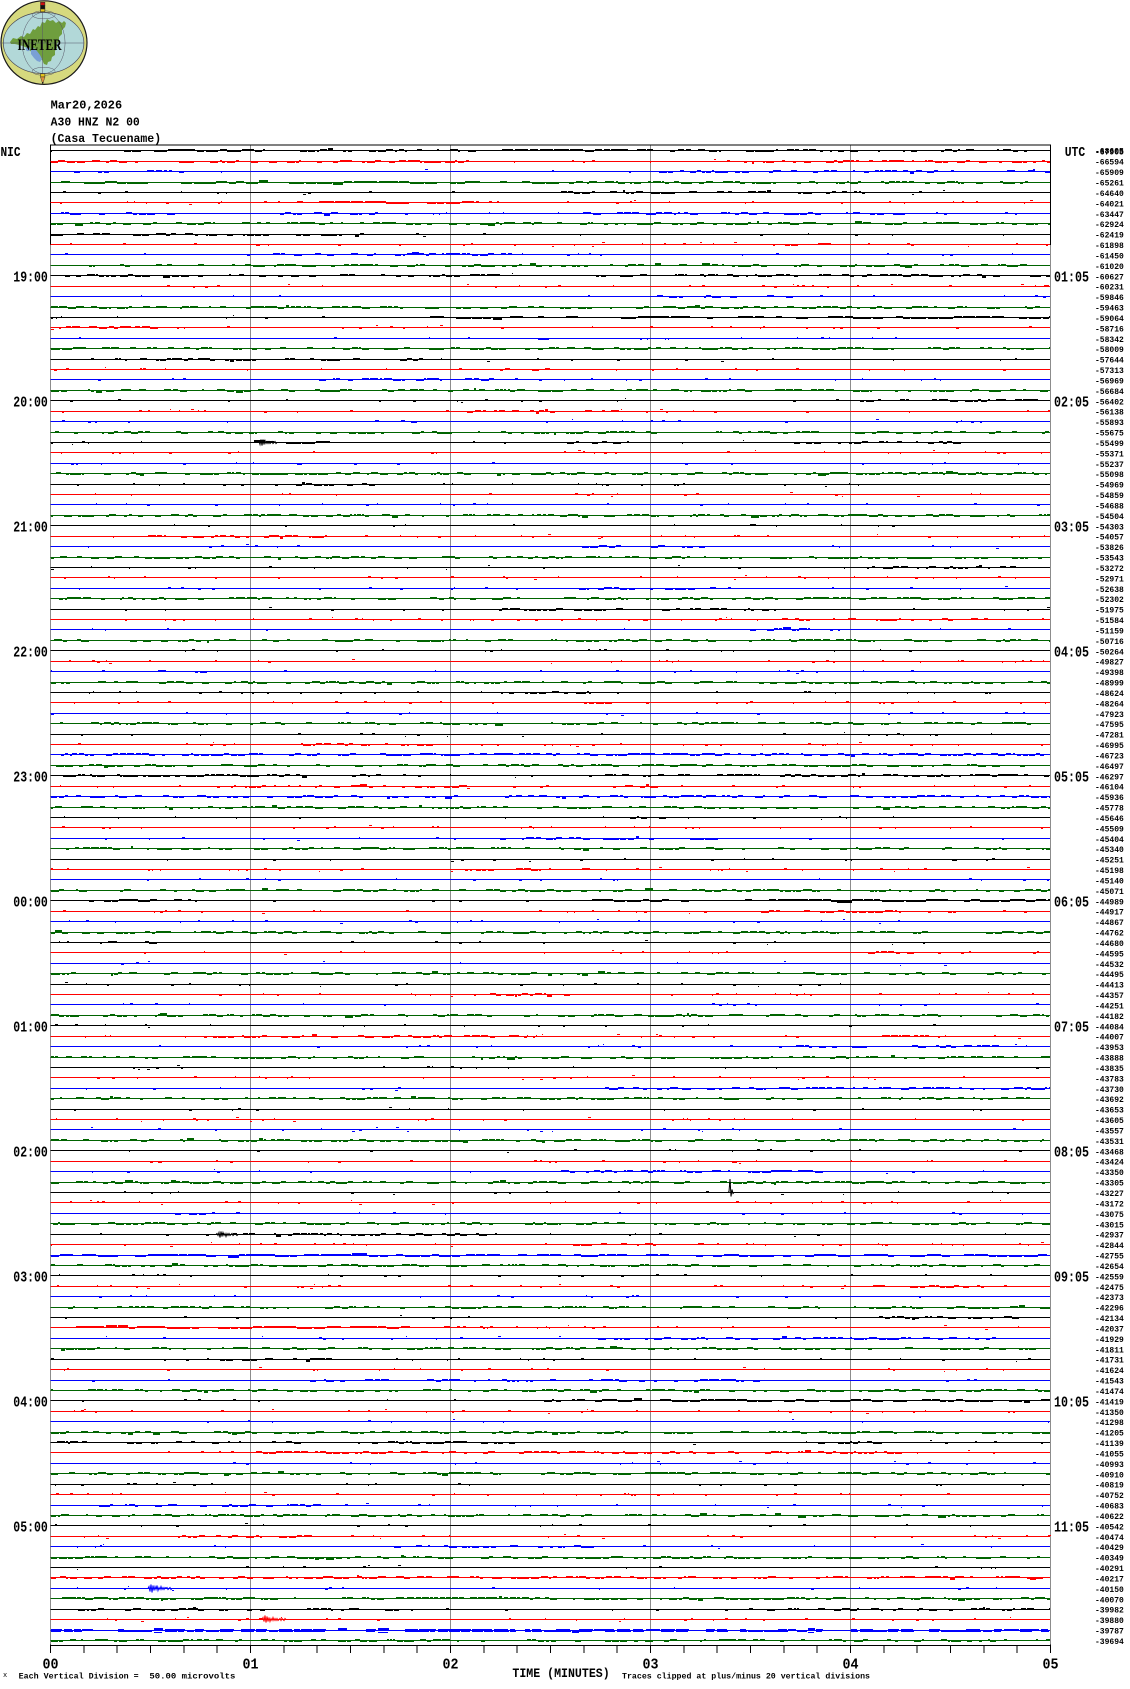 This screenshot has height=1689, width=1130. What do you see at coordinates (1109, 1048) in the screenshot?
I see `svg-text: -43953` at bounding box center [1109, 1048].